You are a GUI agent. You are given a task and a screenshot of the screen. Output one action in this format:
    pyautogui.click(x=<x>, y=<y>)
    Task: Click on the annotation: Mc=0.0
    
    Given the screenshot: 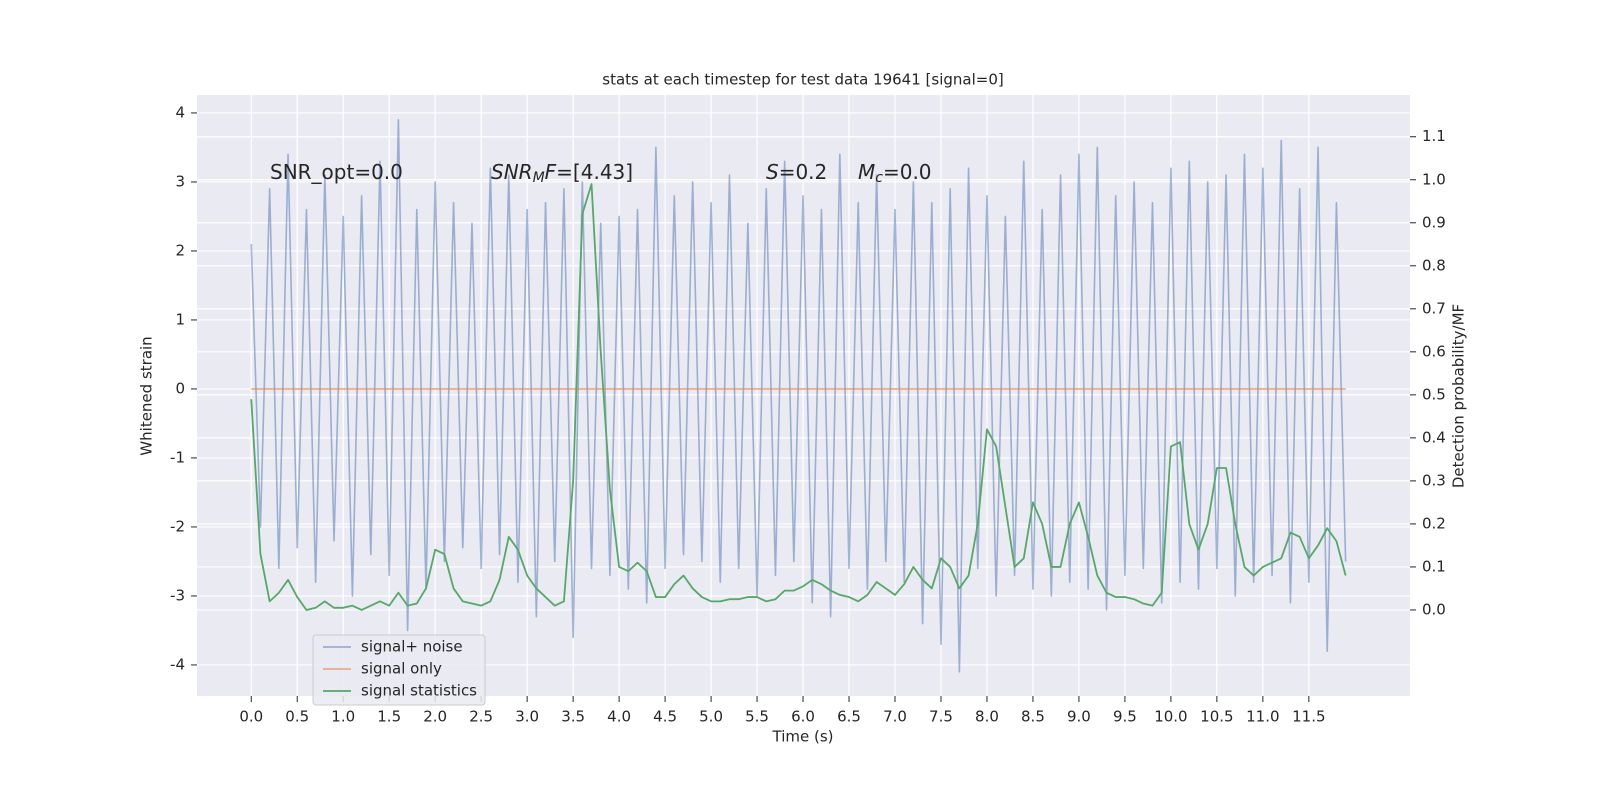 What is the action you would take?
    pyautogui.click(x=895, y=173)
    